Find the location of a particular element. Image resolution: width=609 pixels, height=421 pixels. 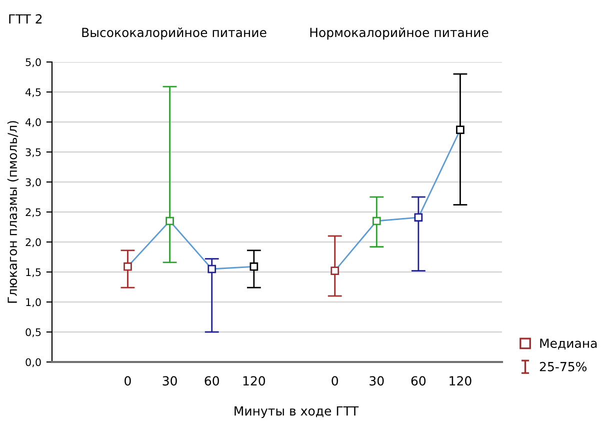

text: 25-75% is located at coordinates (563, 367).